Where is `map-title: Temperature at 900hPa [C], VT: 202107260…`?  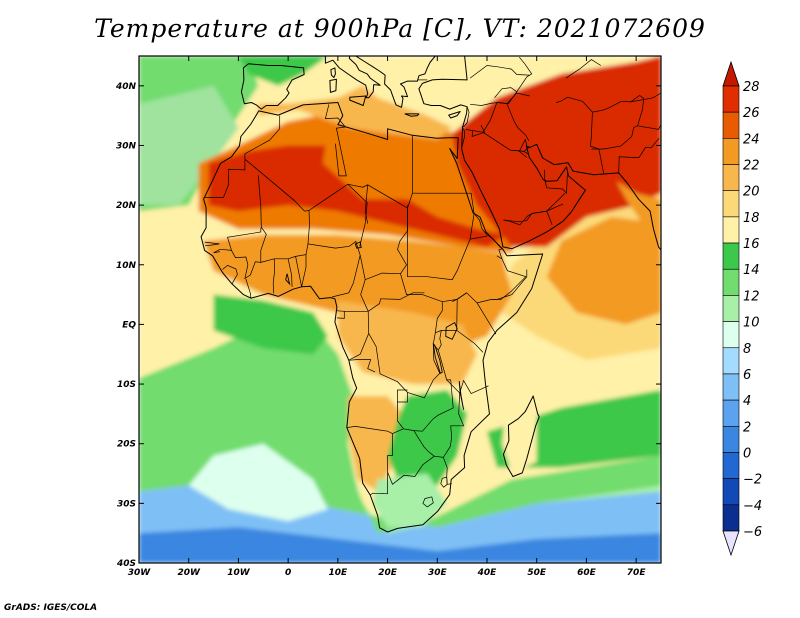
map-title: Temperature at 900hPa [C], VT: 202107260… is located at coordinates (400, 28).